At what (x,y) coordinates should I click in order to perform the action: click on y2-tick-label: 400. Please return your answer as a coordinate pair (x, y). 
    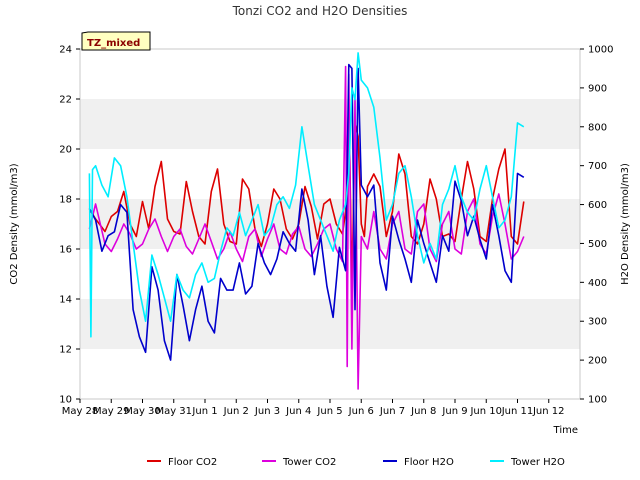
    Looking at the image, I should click on (597, 283).